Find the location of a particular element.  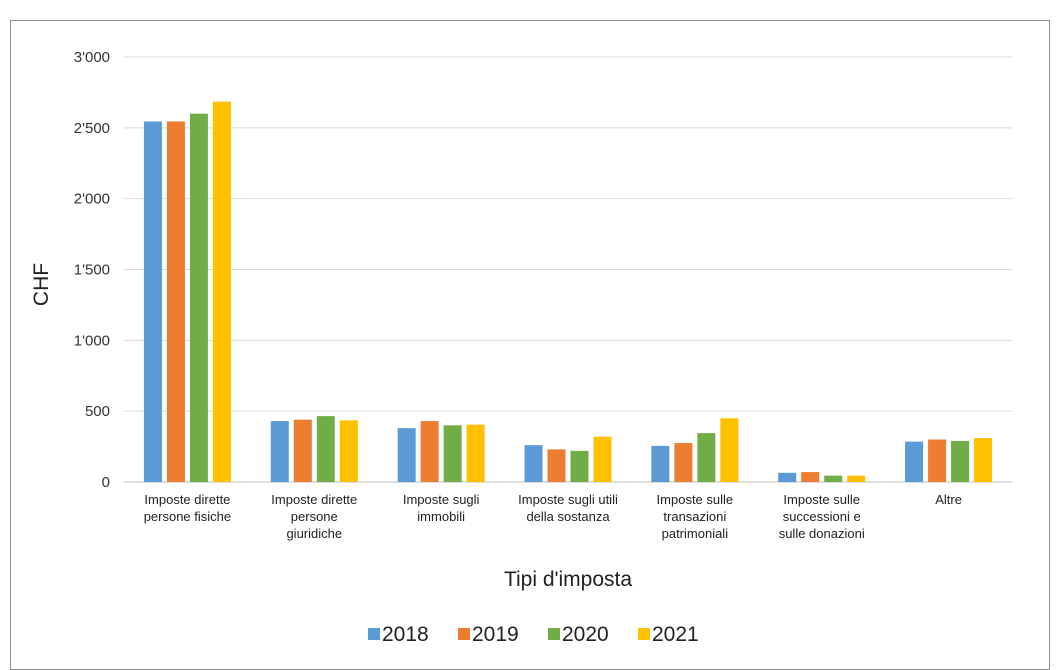

x-tick-label-line: Altre is located at coordinates (948, 499).